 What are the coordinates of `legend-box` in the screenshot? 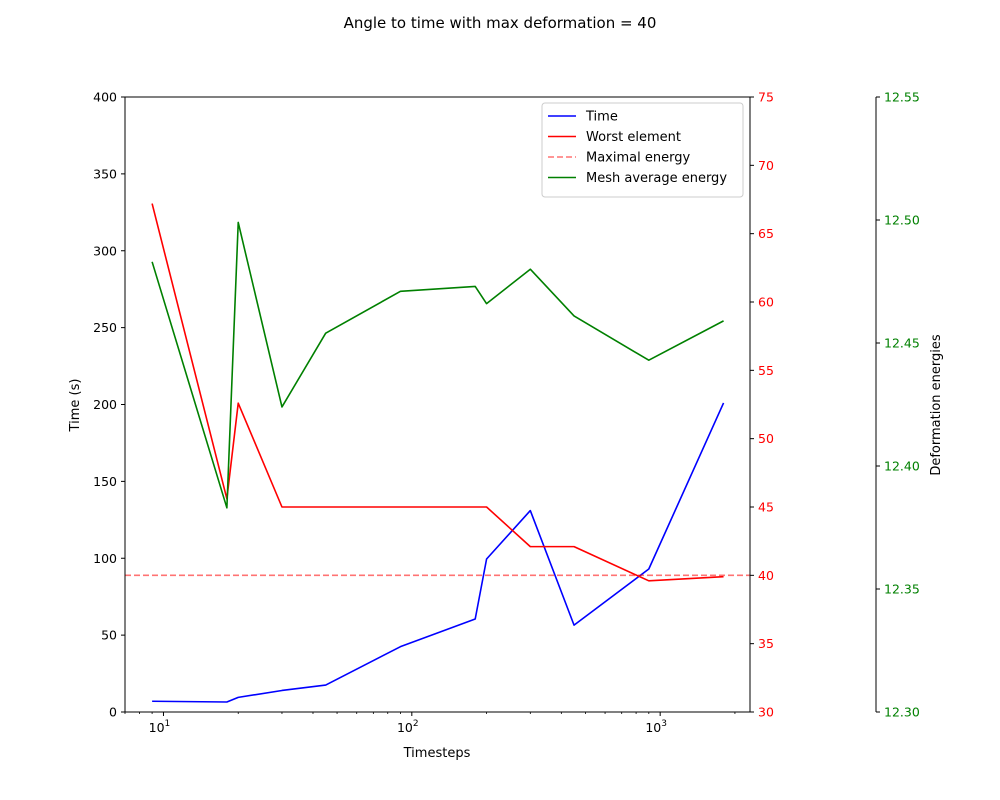 It's located at (642, 150).